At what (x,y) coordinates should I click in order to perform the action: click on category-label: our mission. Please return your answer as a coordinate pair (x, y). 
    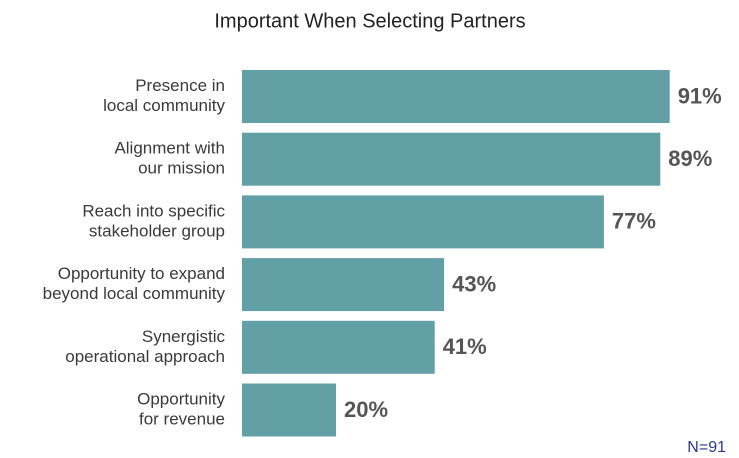
    Looking at the image, I should click on (181, 168).